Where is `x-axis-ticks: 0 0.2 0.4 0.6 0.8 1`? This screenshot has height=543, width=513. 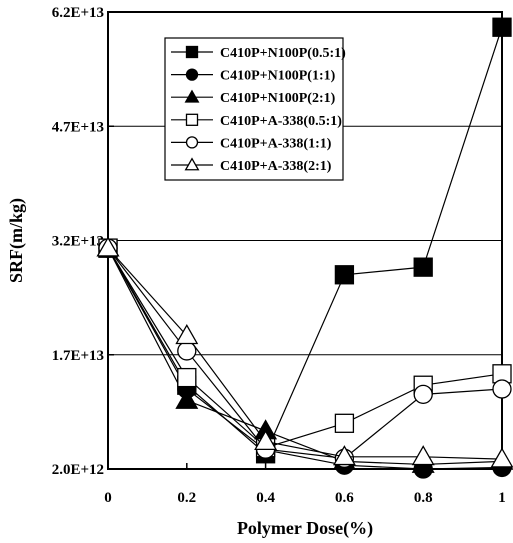
x-axis-ticks: 0 0.2 0.4 0.6 0.8 1 is located at coordinates (305, 484).